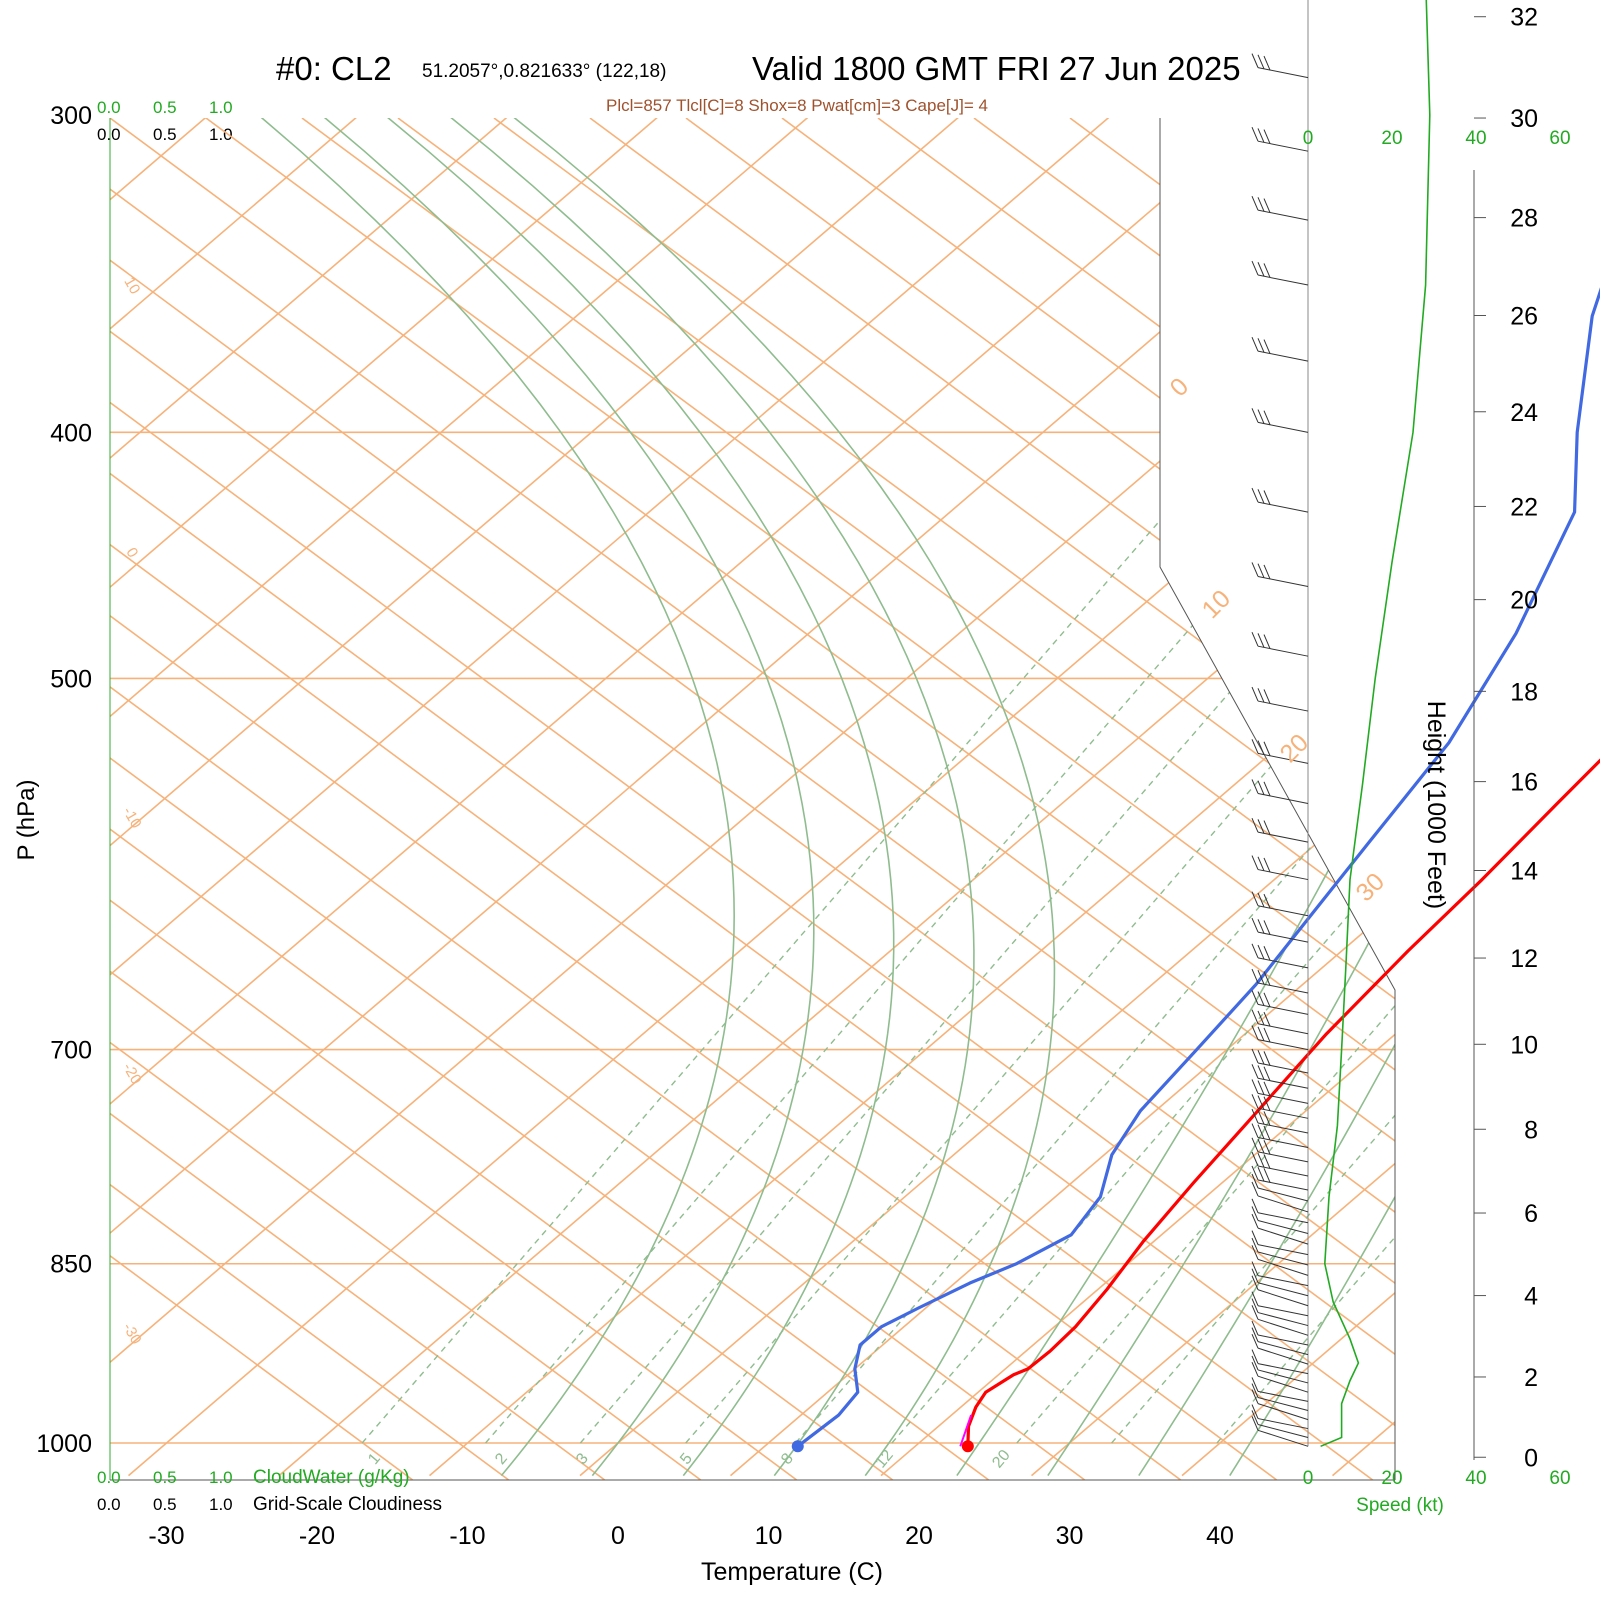 This screenshot has height=1600, width=1600. Describe the element at coordinates (109, 1477) in the screenshot. I see `bottom-green-0: 0.0` at that location.